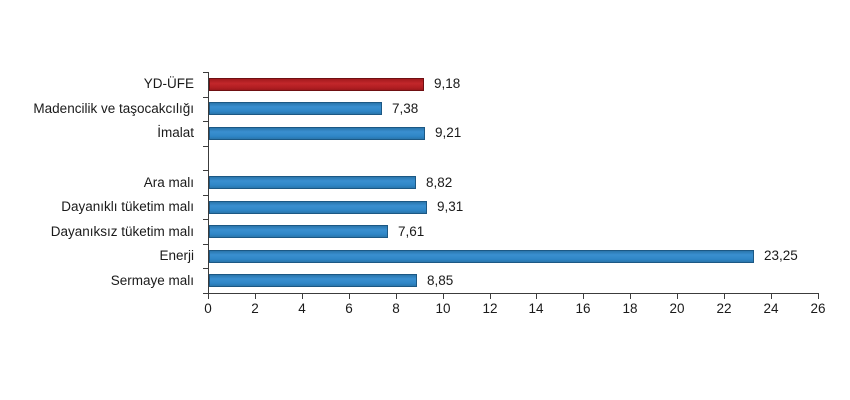 This screenshot has width=850, height=400. What do you see at coordinates (168, 182) in the screenshot?
I see `category-label: Ara malı` at bounding box center [168, 182].